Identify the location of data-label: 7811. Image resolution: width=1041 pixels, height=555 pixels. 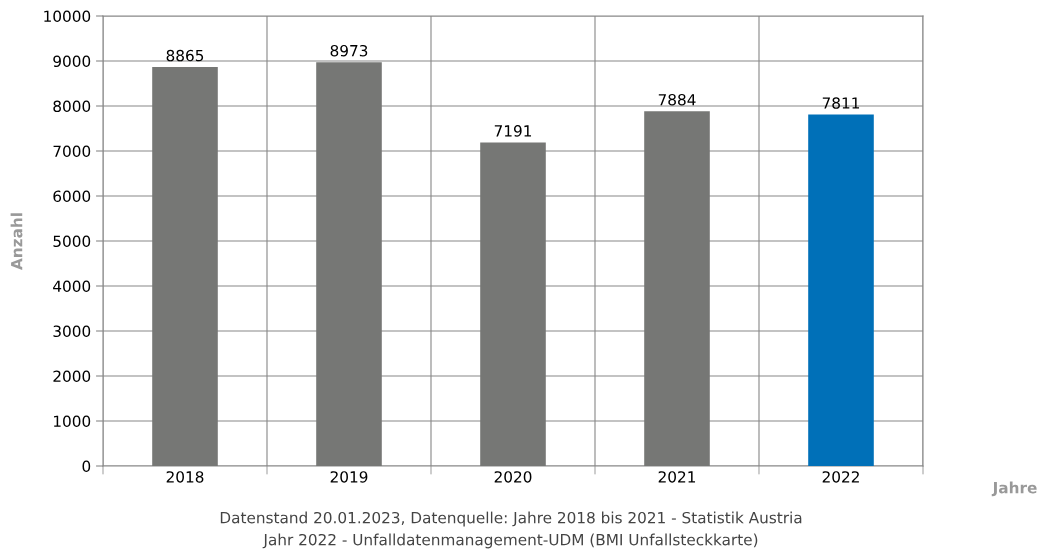
(841, 103).